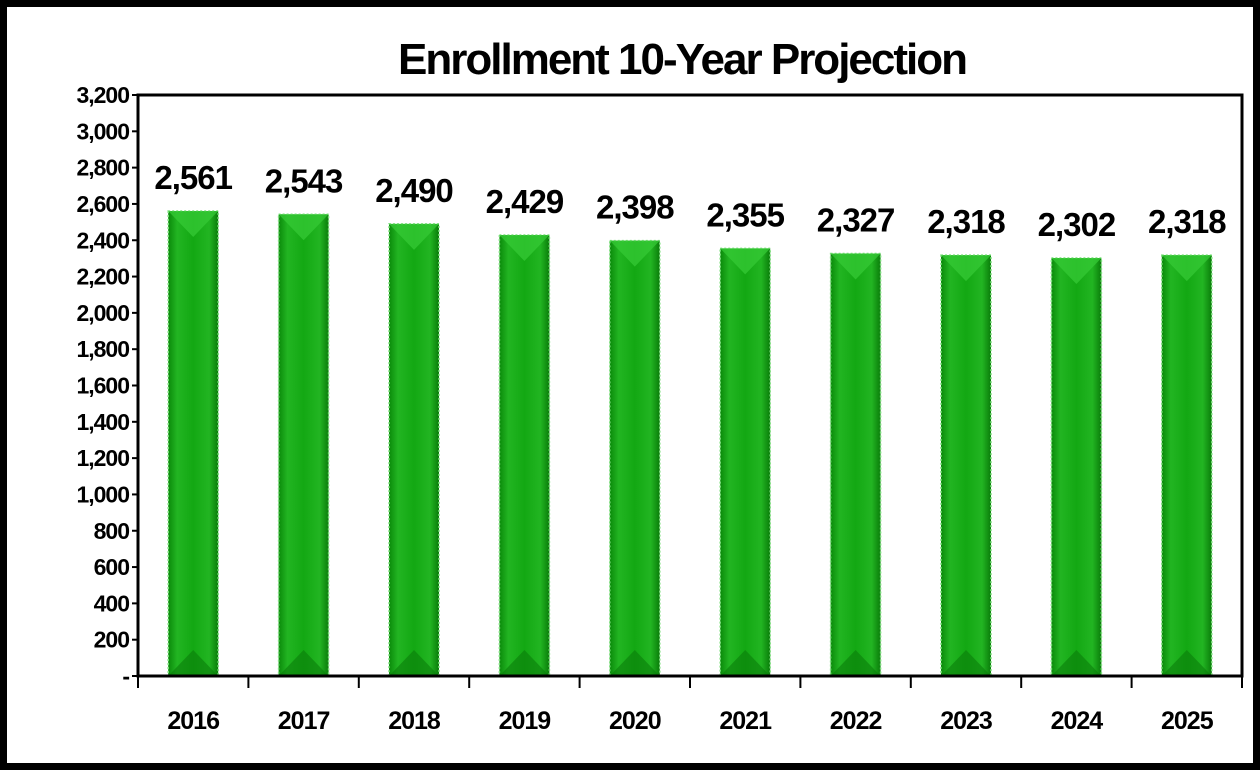  What do you see at coordinates (112, 603) in the screenshot?
I see `y-tick-label: 400` at bounding box center [112, 603].